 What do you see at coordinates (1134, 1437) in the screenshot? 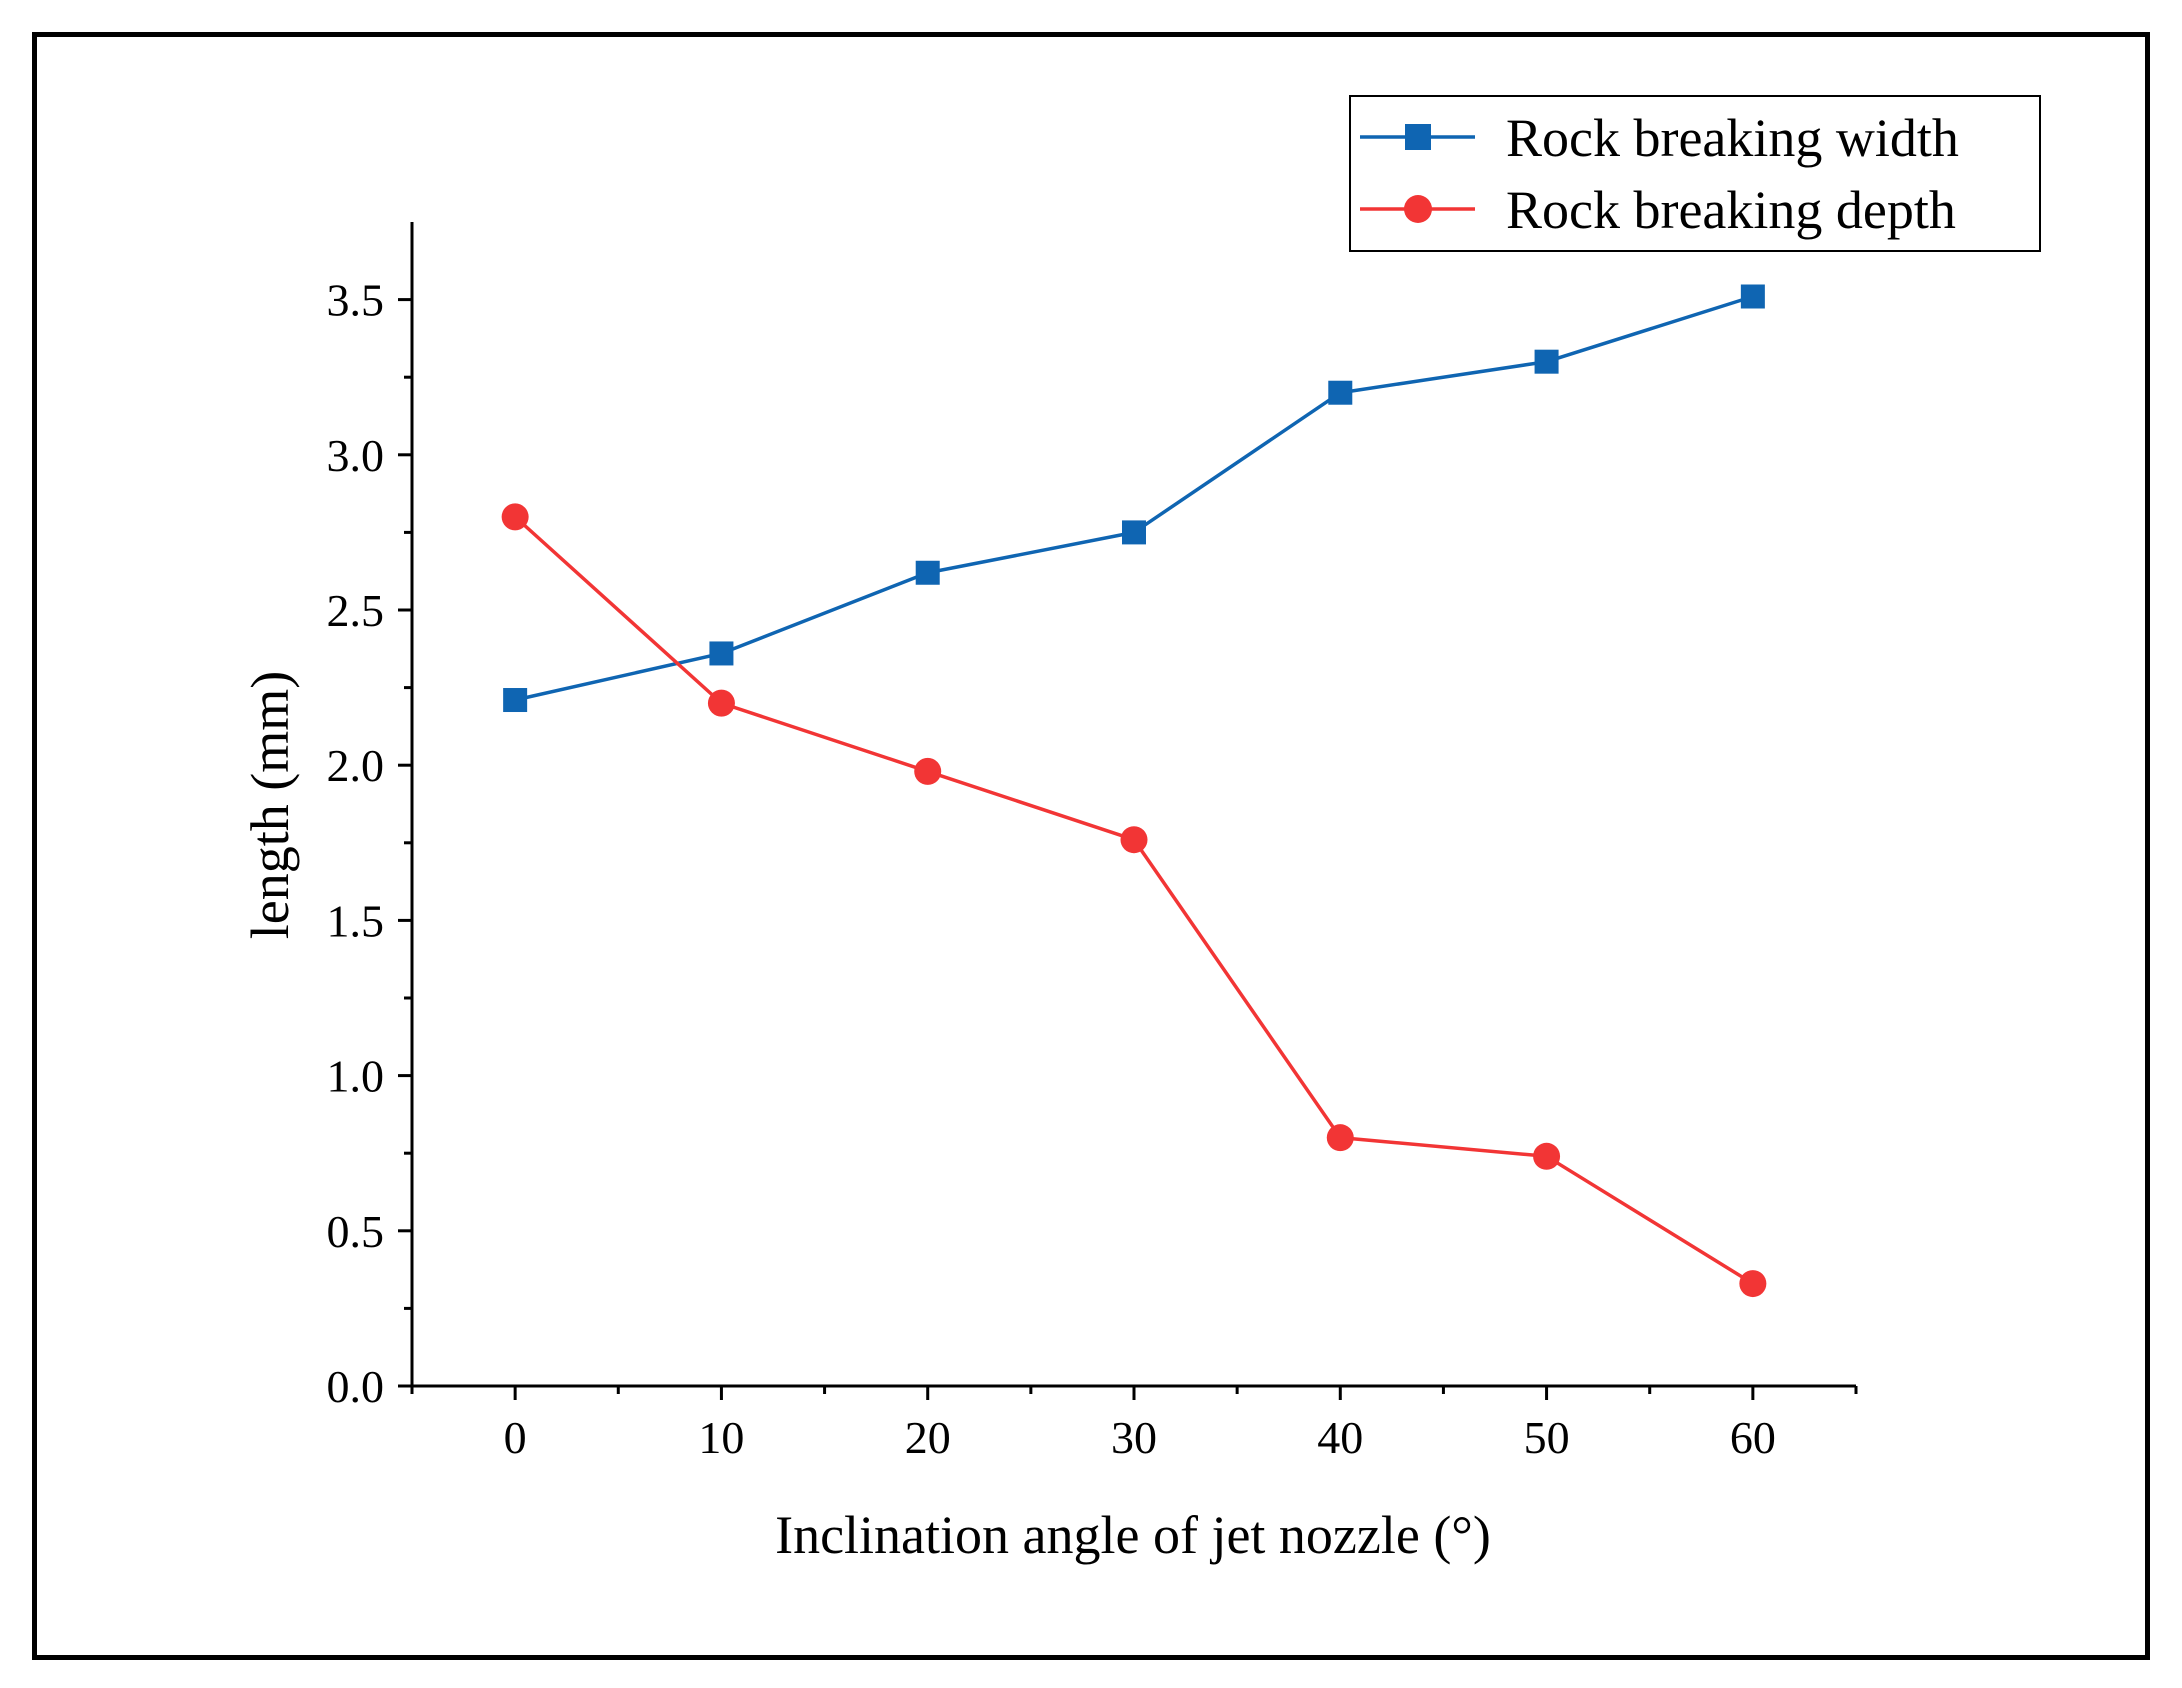
I see `x-tick-label: 30` at bounding box center [1134, 1437].